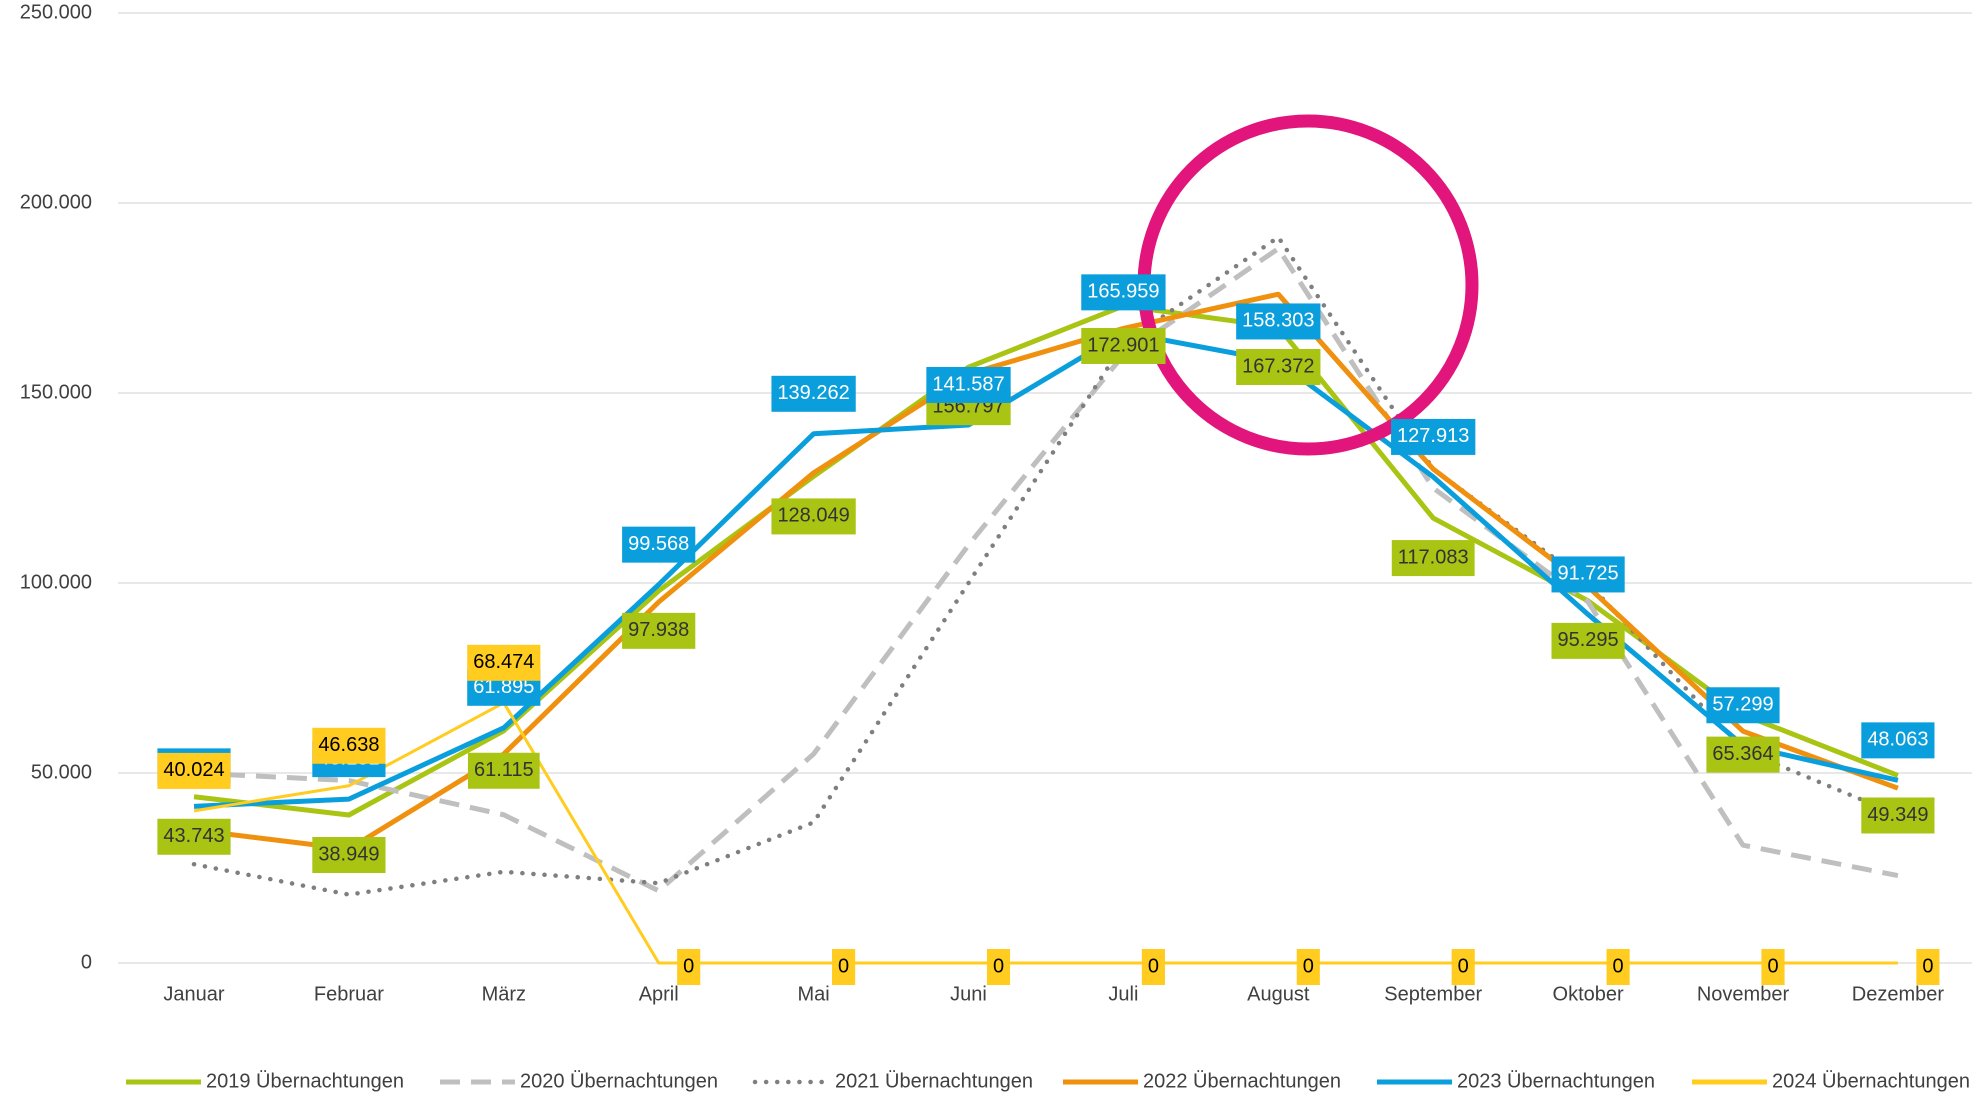 The height and width of the screenshot is (1095, 1972). I want to click on value-label: 65.364, so click(1742, 754).